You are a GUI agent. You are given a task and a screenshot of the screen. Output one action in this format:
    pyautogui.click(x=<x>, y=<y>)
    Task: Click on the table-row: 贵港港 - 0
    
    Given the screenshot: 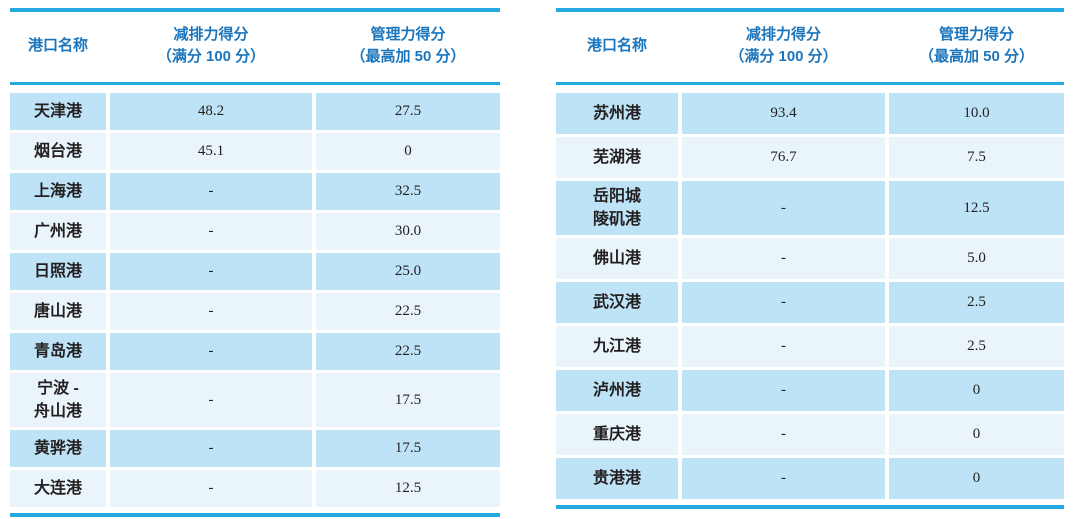 What is the action you would take?
    pyautogui.click(x=810, y=479)
    